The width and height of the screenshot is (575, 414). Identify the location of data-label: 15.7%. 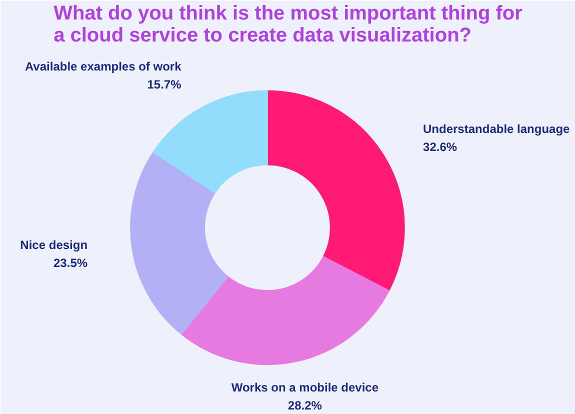
(164, 85).